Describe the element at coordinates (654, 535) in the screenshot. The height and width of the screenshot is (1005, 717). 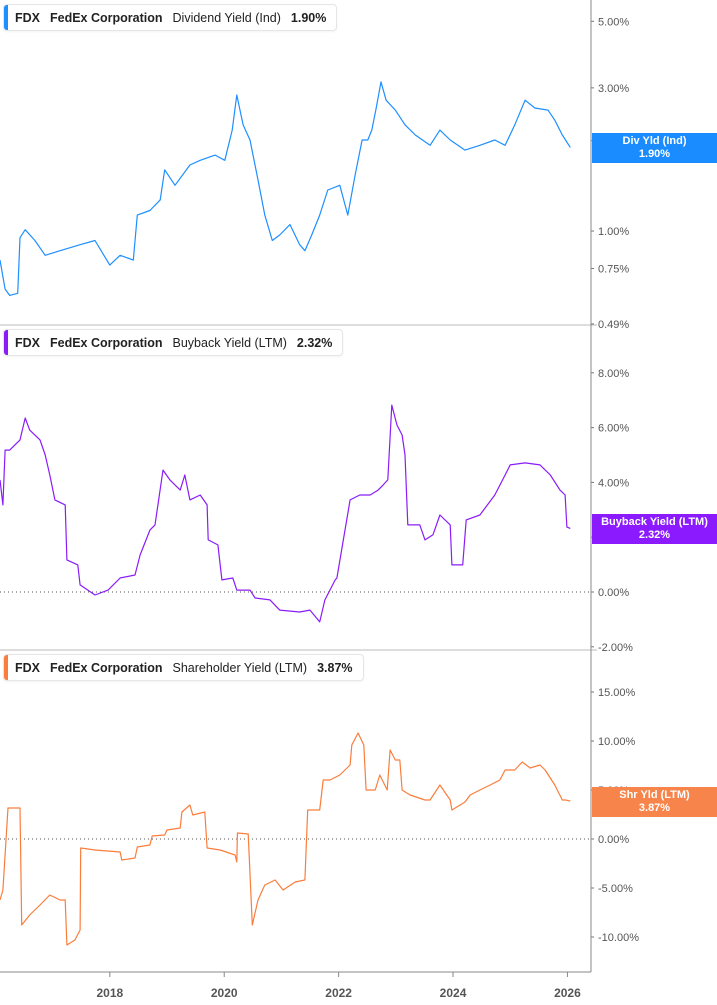
I see `tag-value: 2.32%` at that location.